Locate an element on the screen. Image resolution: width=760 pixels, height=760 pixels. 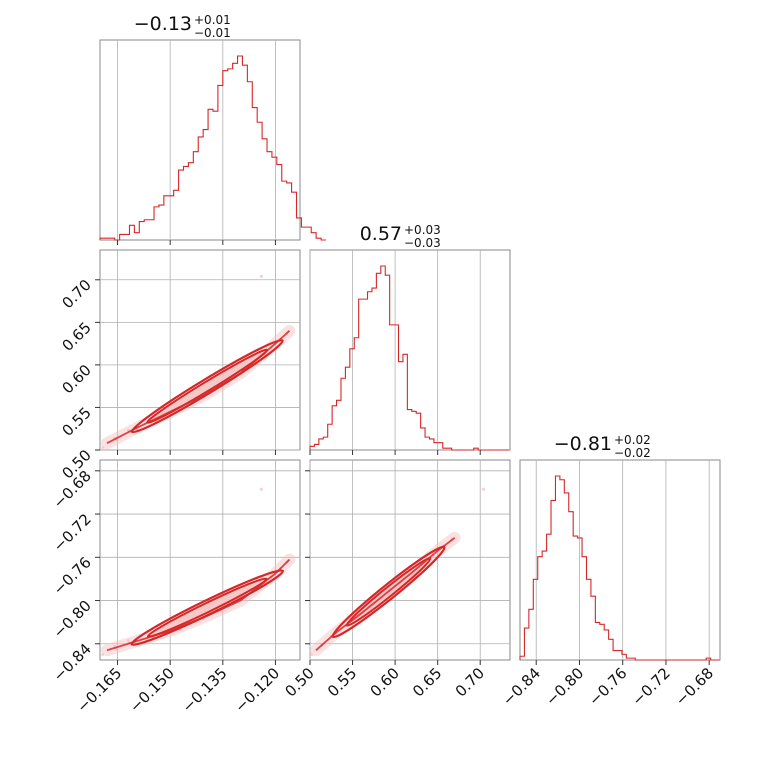
hist-panel-p0-frame is located at coordinates (200, 140).